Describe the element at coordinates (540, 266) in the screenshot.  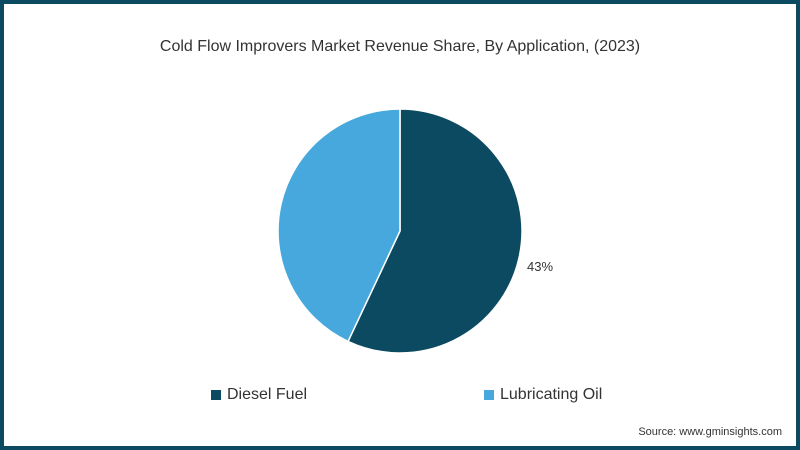
I see `data-label: 43%` at that location.